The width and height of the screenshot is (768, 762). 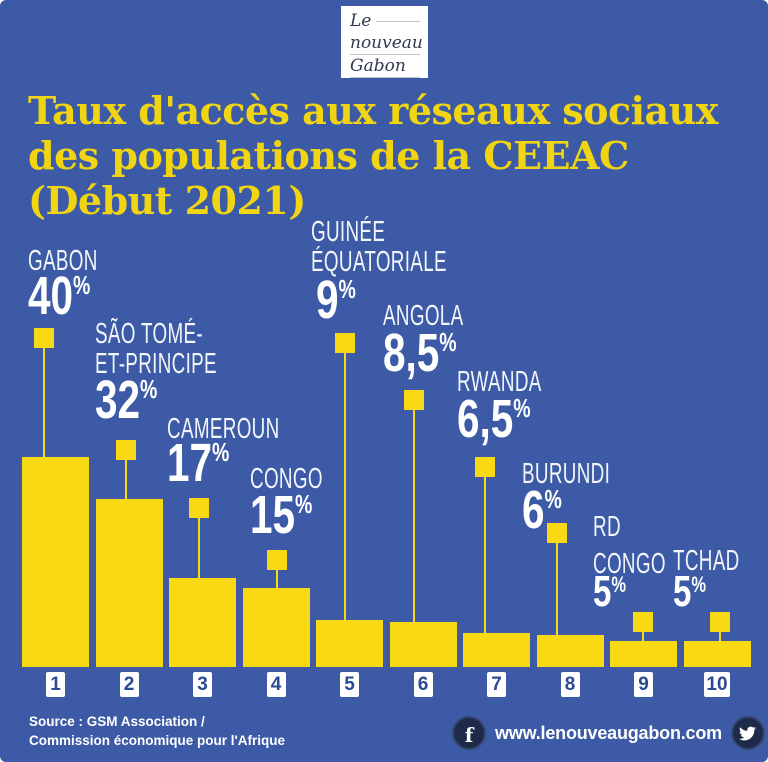 What do you see at coordinates (156, 349) in the screenshot?
I see `country-label: SÃO TOMÉ- ET-PRINCIPE` at bounding box center [156, 349].